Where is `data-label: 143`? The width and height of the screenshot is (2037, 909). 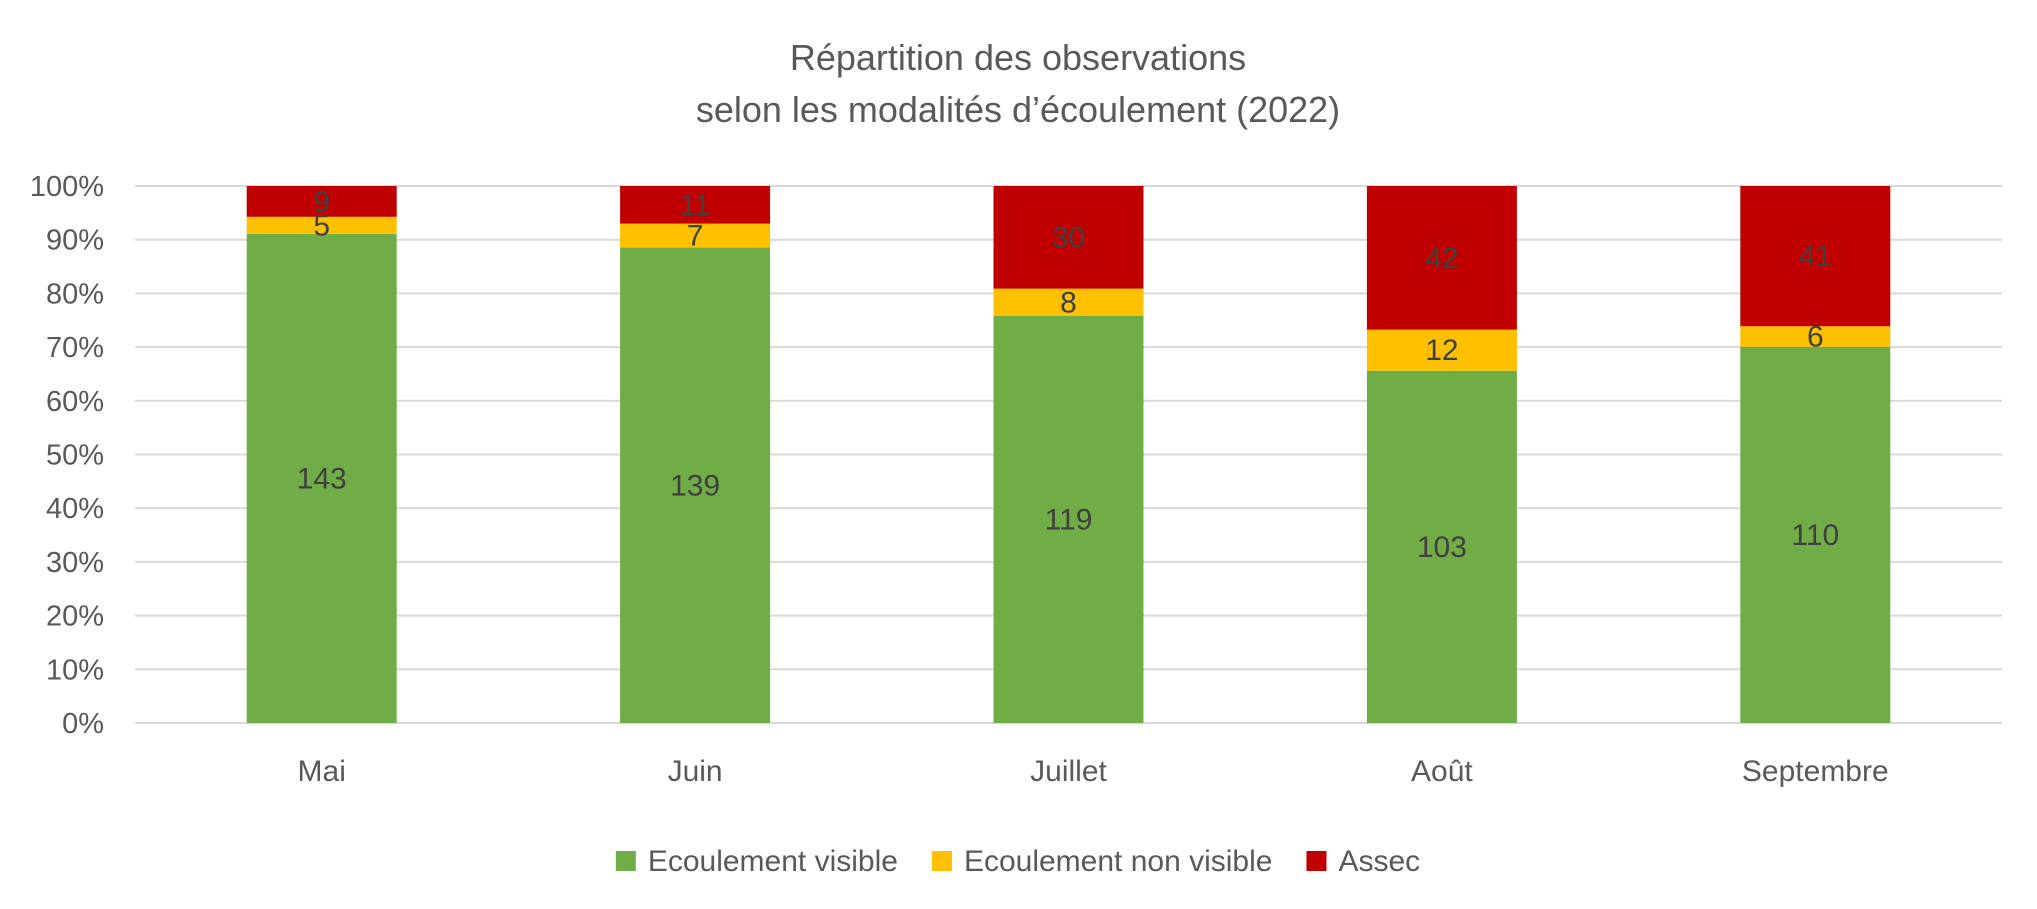
data-label: 143 is located at coordinates (322, 478).